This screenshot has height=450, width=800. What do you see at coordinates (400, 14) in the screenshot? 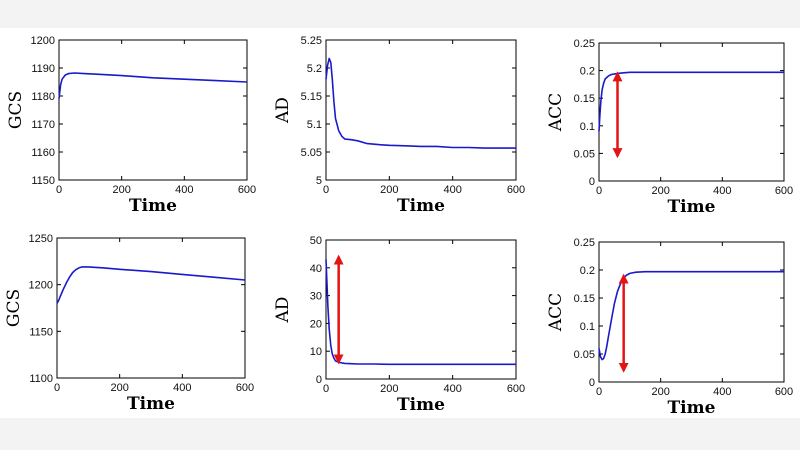
I see `top-band` at bounding box center [400, 14].